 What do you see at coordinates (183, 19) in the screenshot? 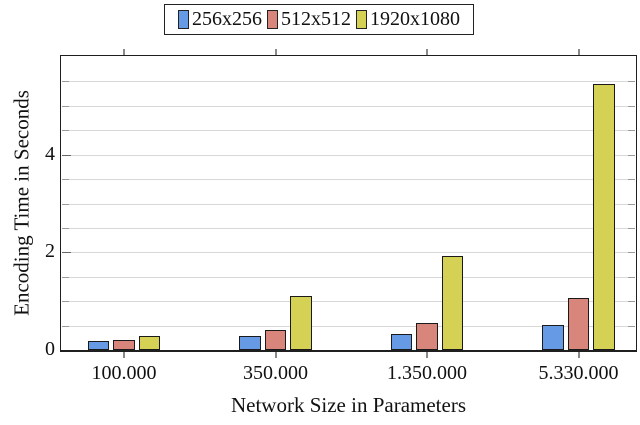
I see `legend-swatch-256x256` at bounding box center [183, 19].